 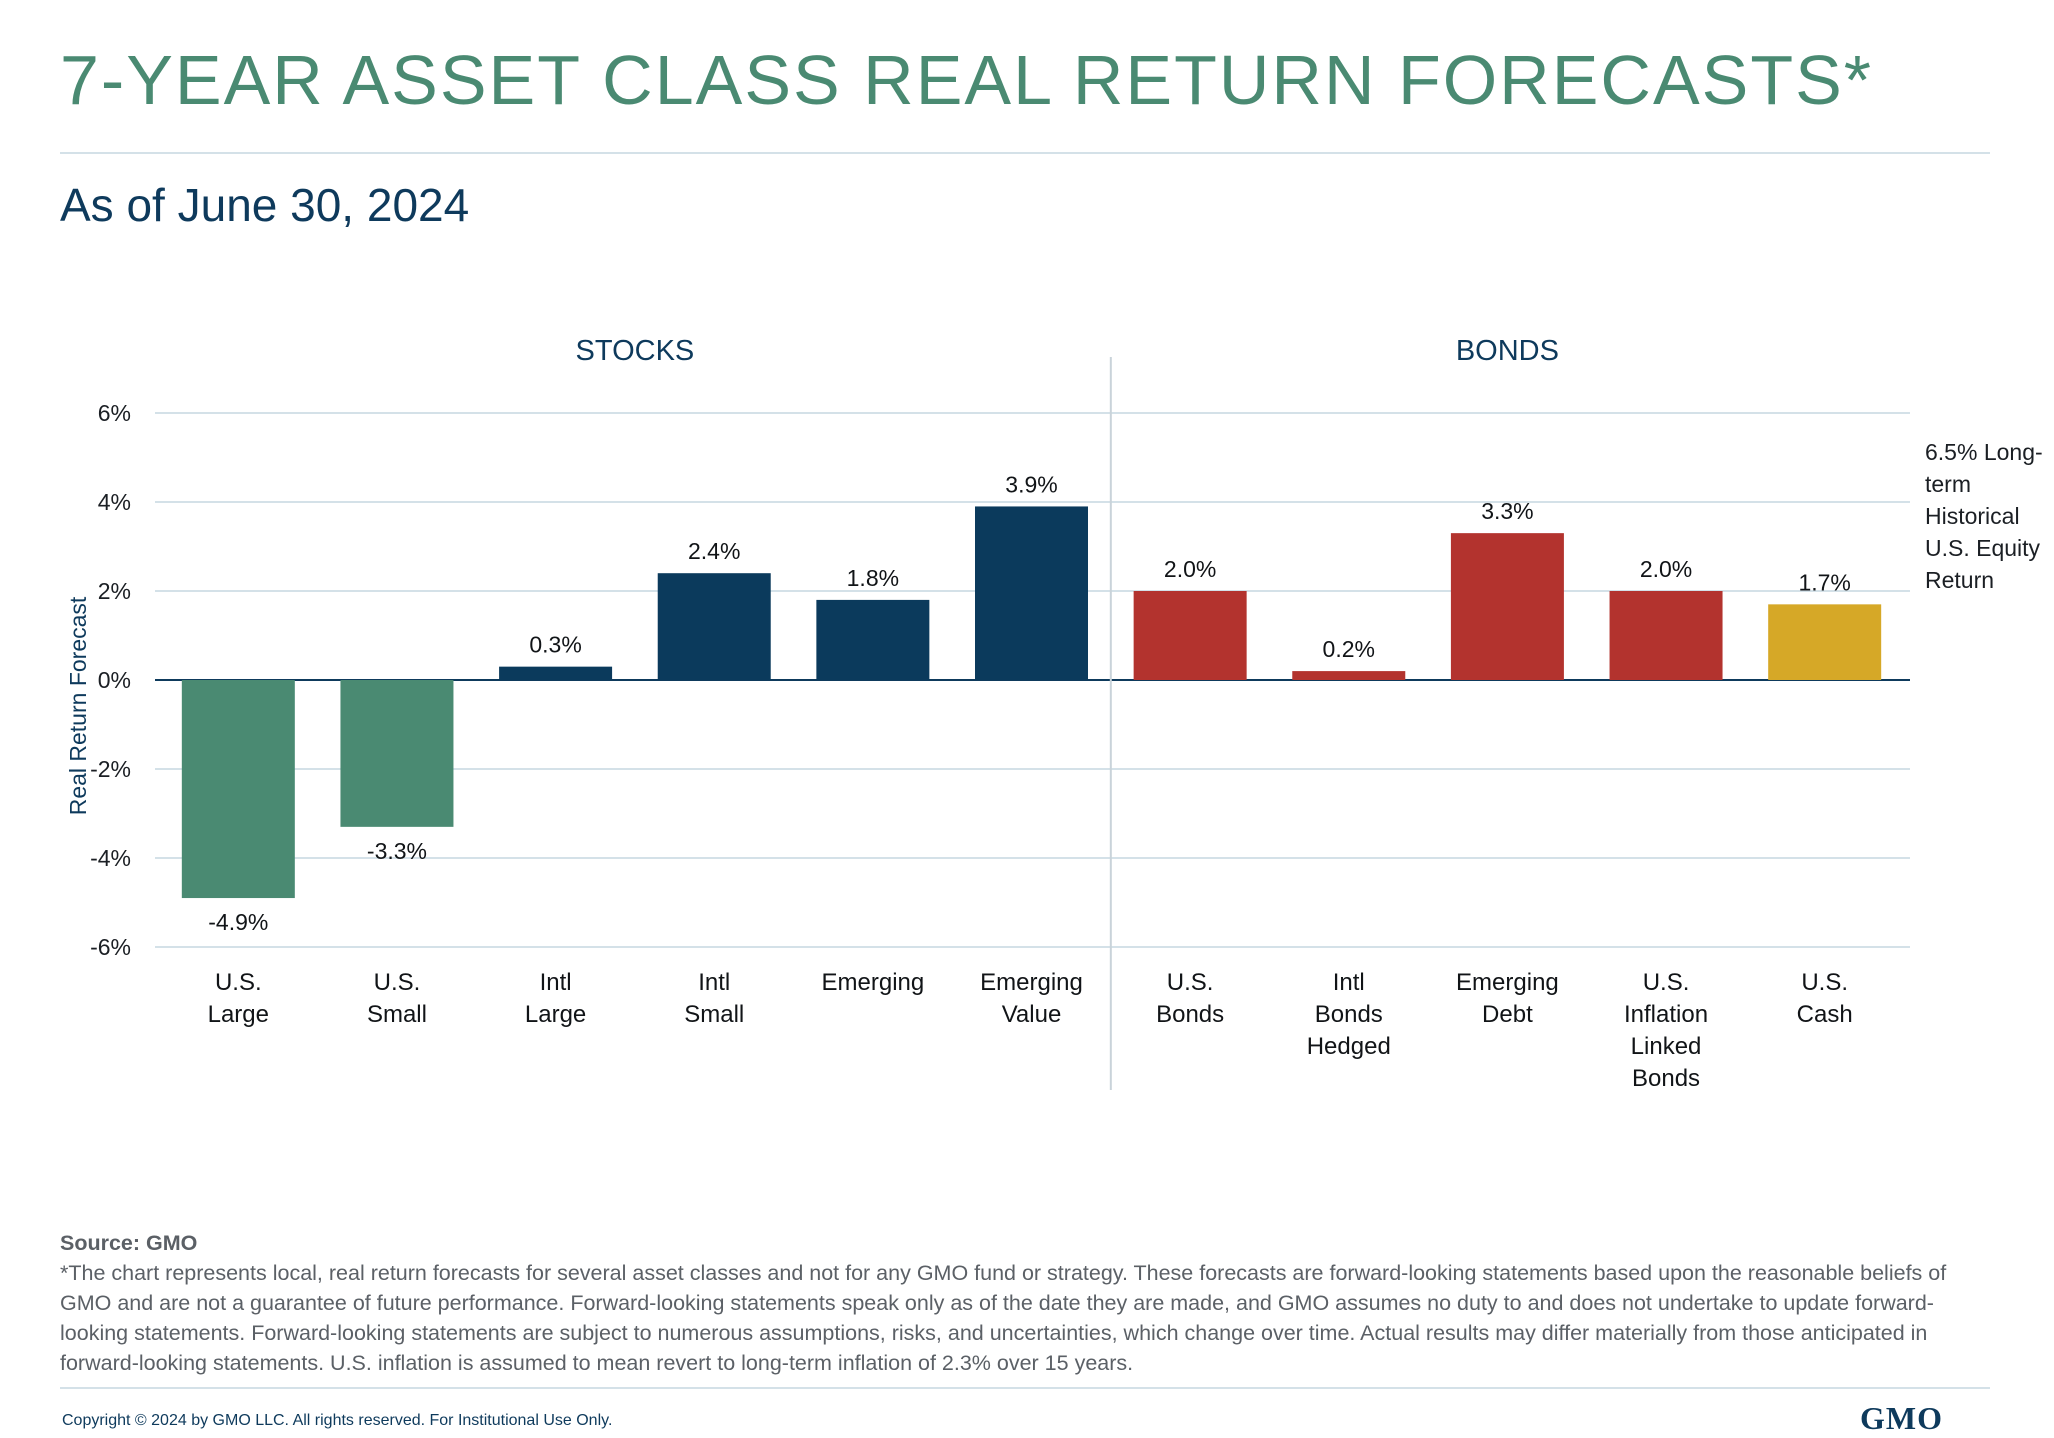 I want to click on y-tick-label: 2%, so click(x=114, y=591).